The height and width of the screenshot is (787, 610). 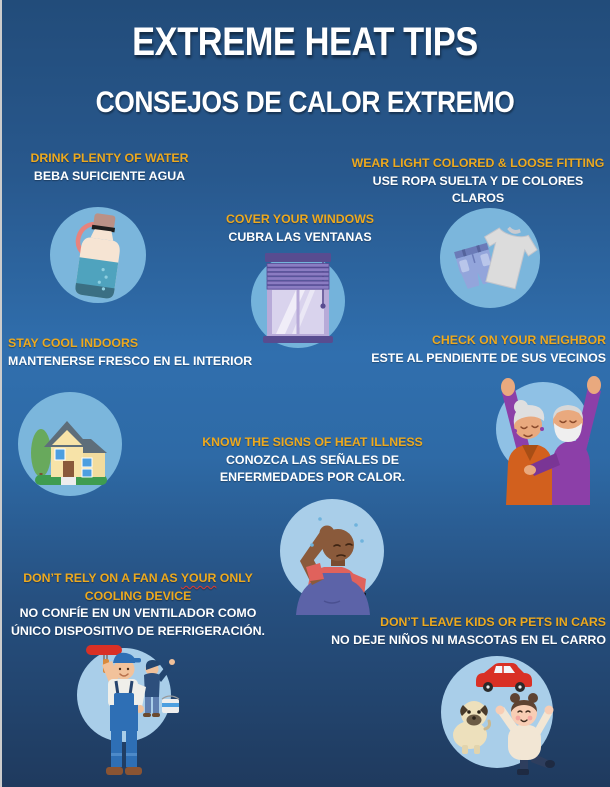 I want to click on water-bottle-illustration, so click(x=98, y=253).